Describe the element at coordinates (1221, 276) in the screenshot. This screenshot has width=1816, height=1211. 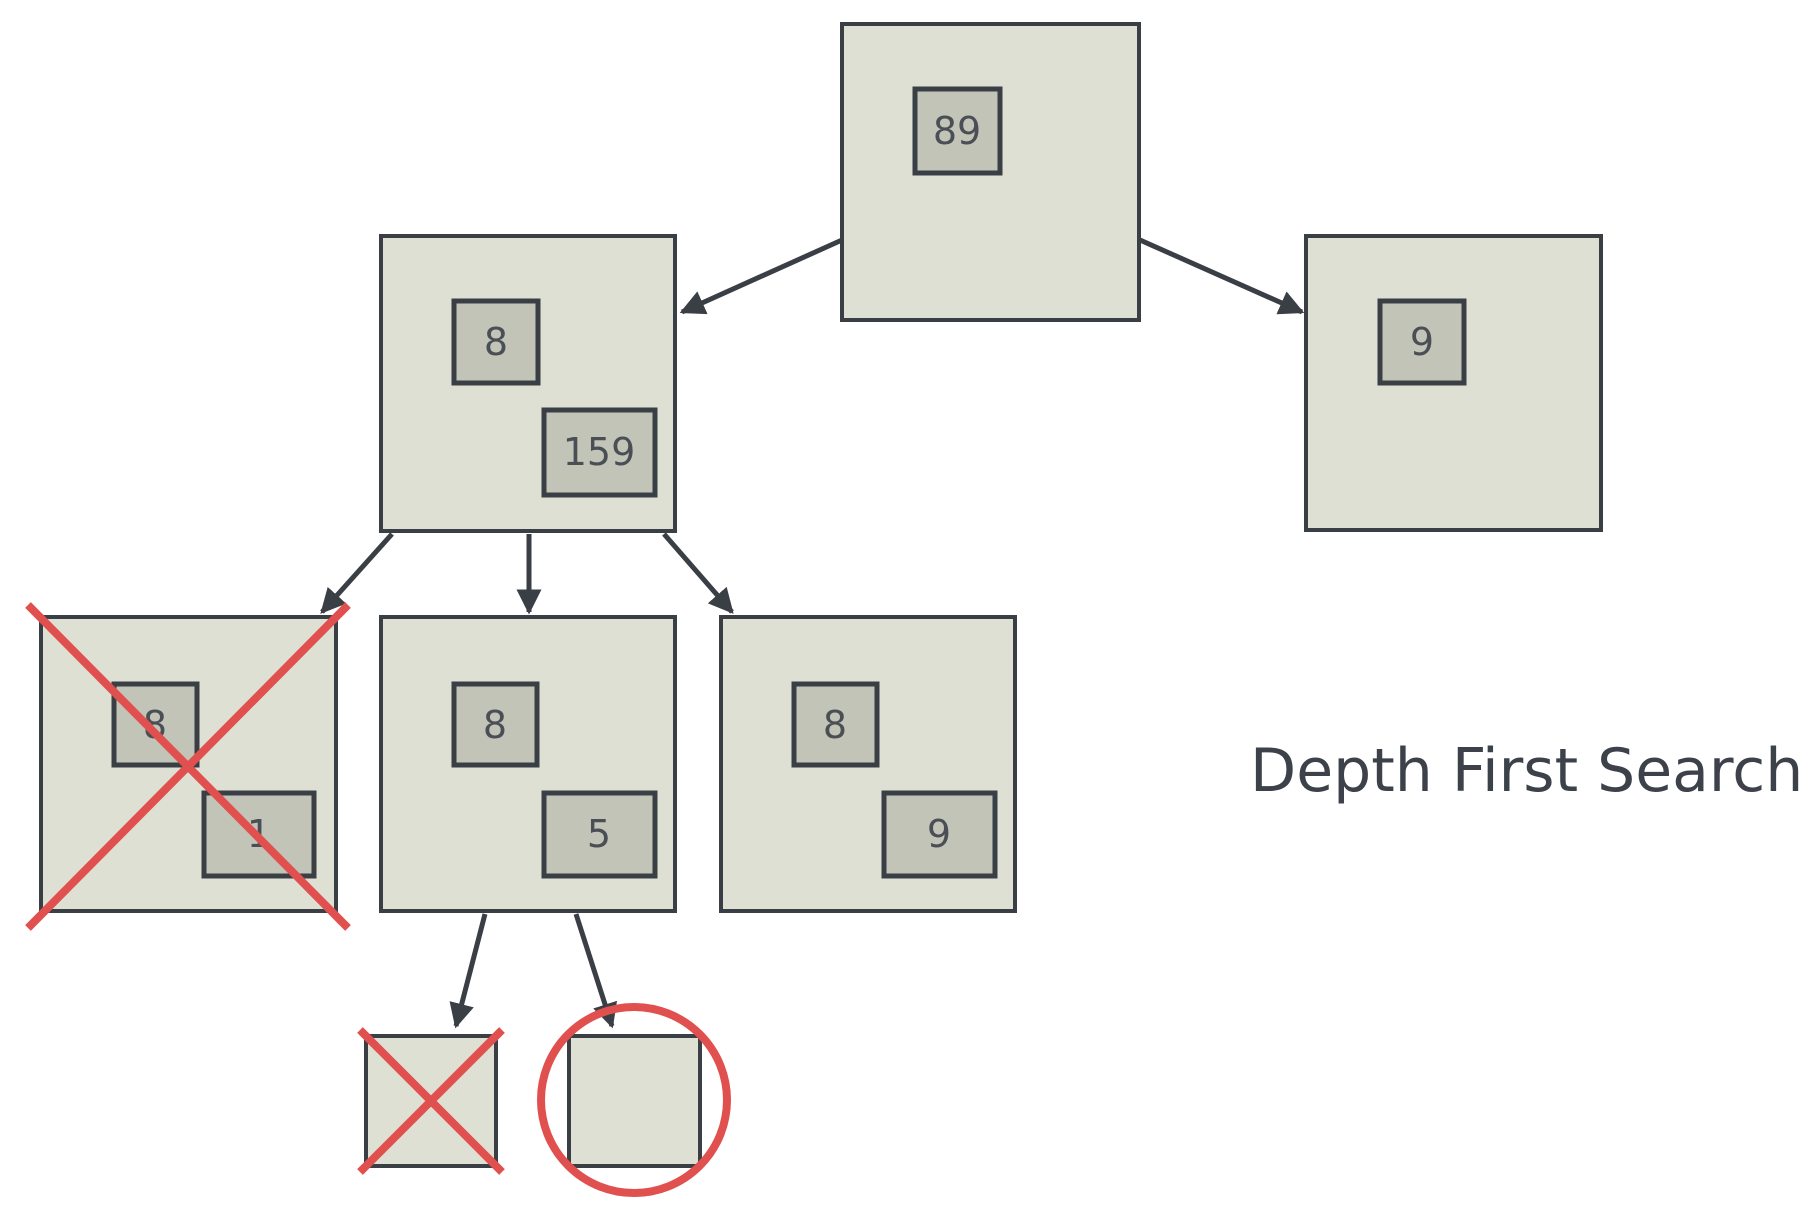
I see `edge-root-right` at that location.